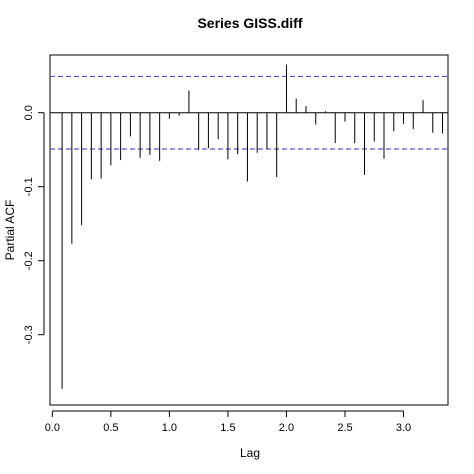 The width and height of the screenshot is (474, 474). Describe the element at coordinates (403, 428) in the screenshot. I see `x-tick-label: 3.0` at that location.